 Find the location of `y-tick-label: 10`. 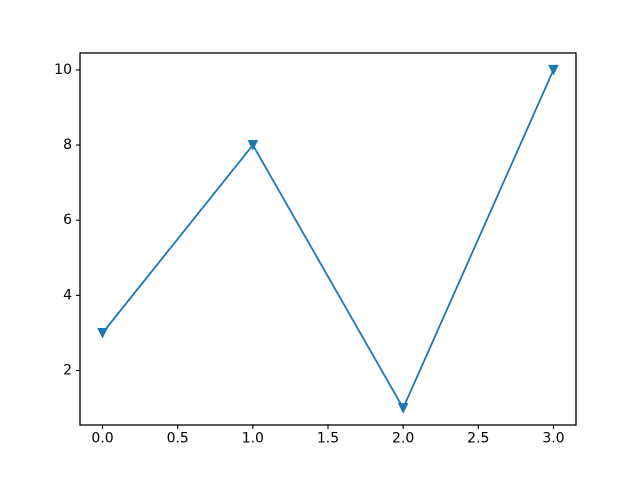

y-tick-label: 10 is located at coordinates (63, 70).